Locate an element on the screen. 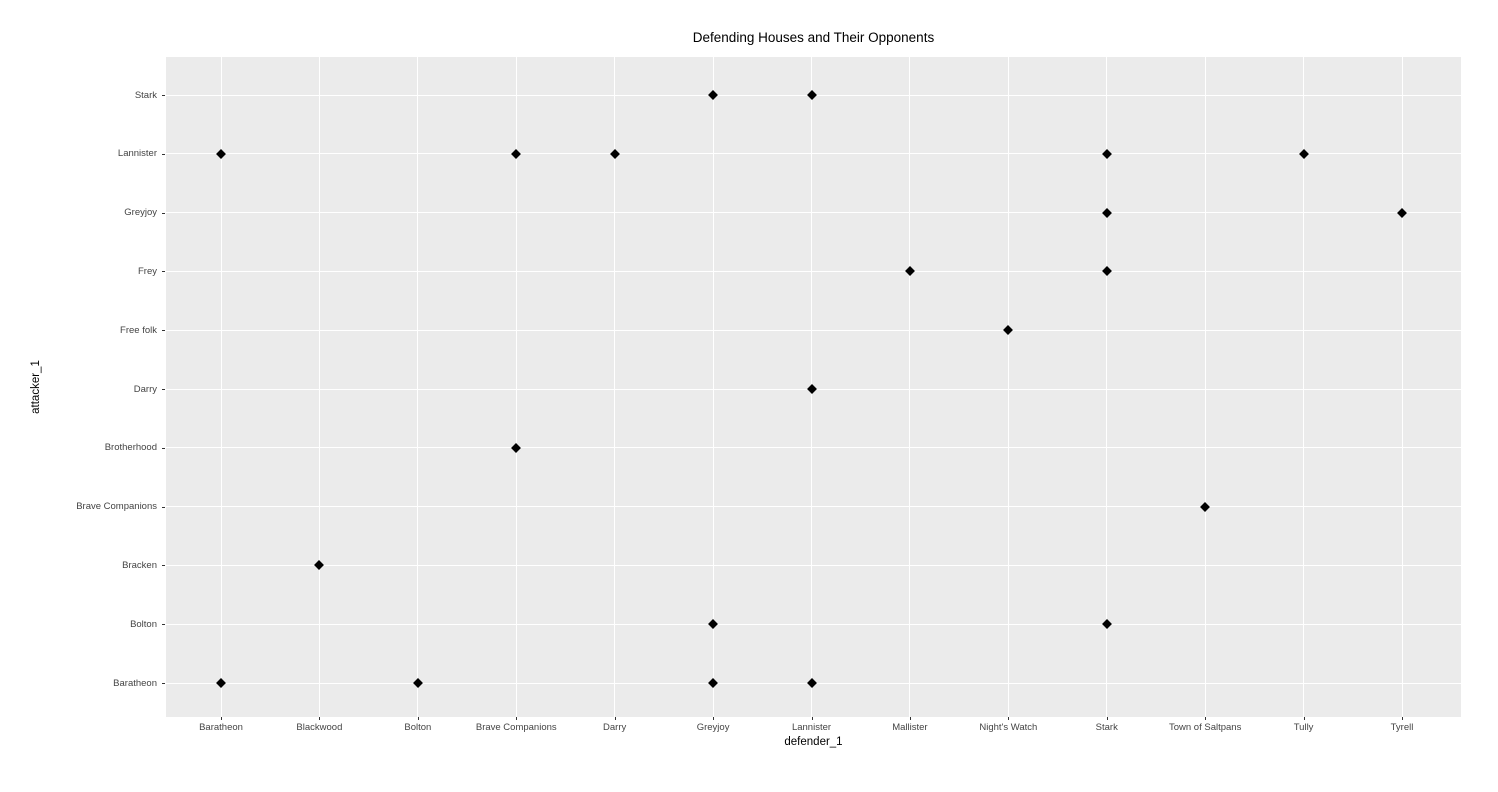  y-tick-label: Greyjoy is located at coordinates (140, 213).